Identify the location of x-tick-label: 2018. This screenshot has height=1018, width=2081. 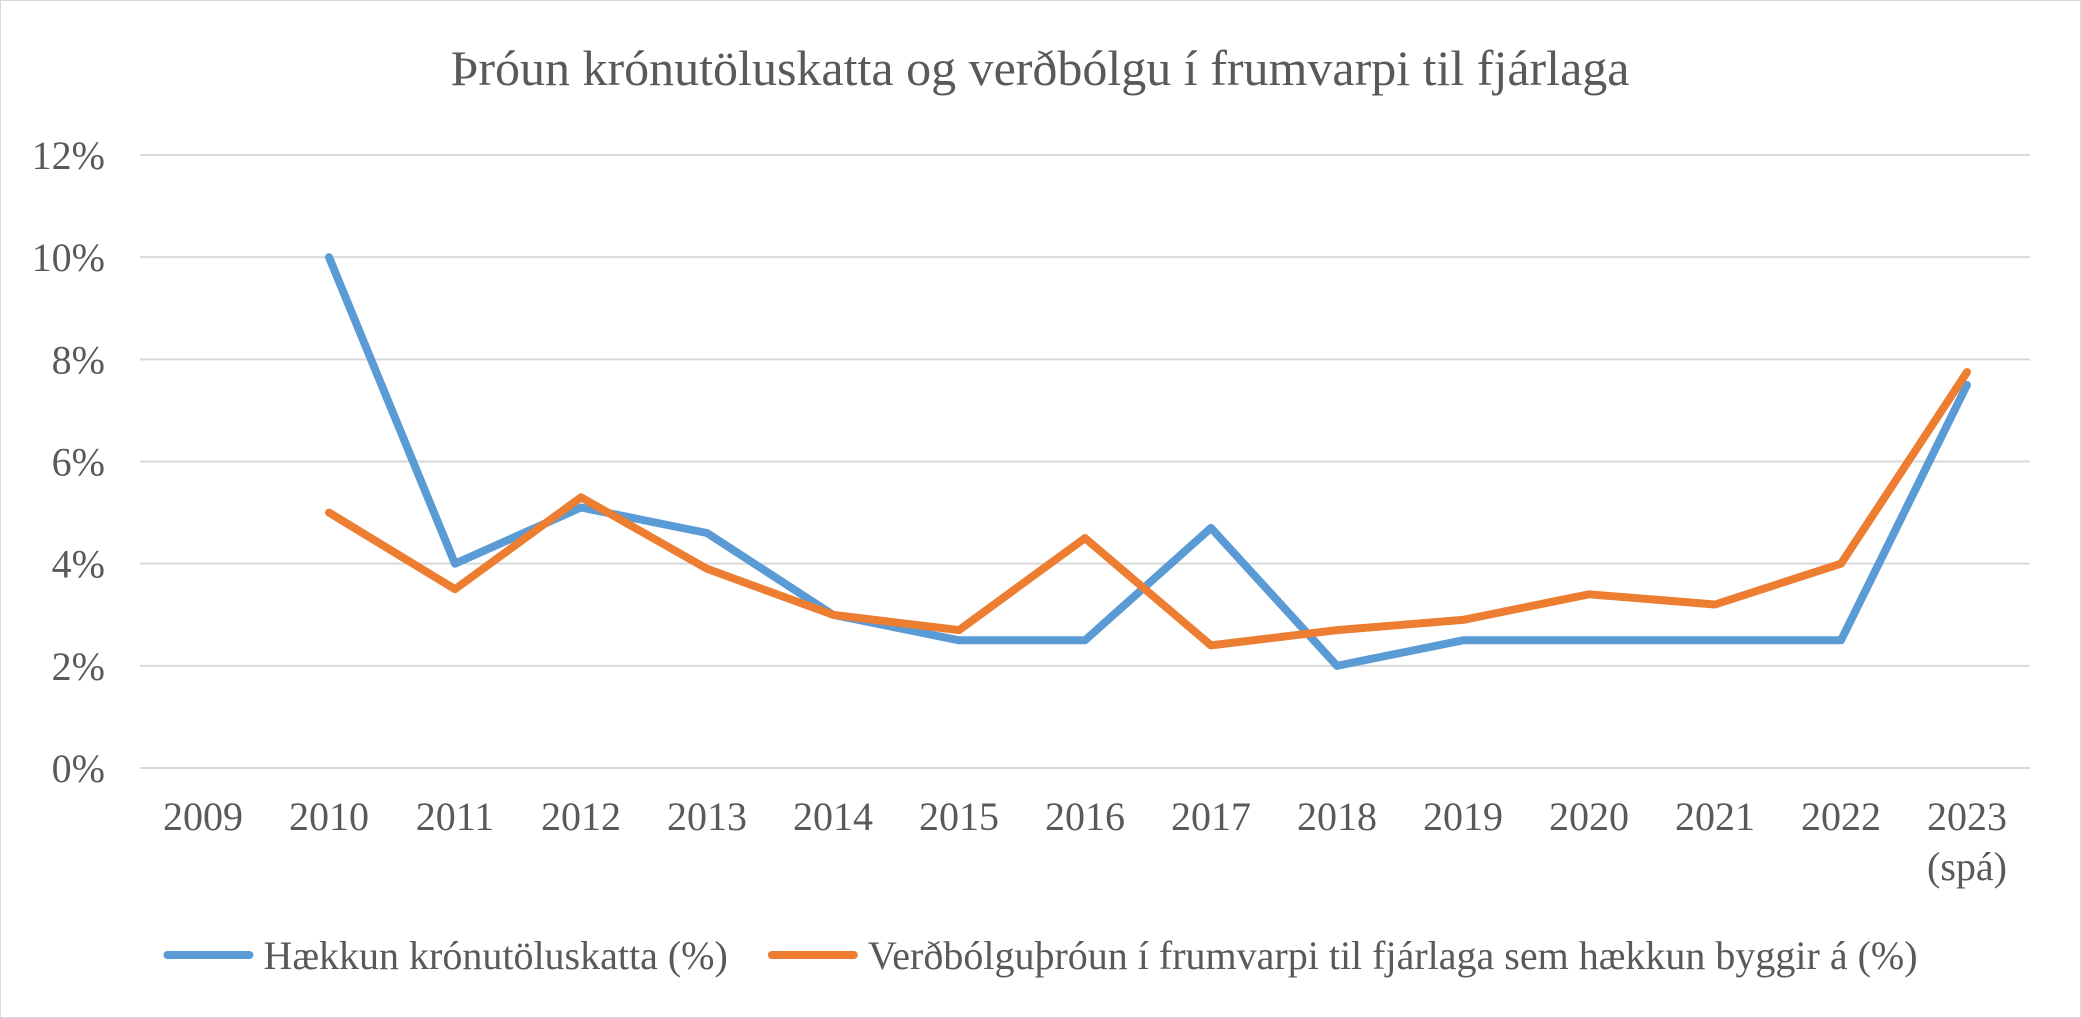
(1337, 816).